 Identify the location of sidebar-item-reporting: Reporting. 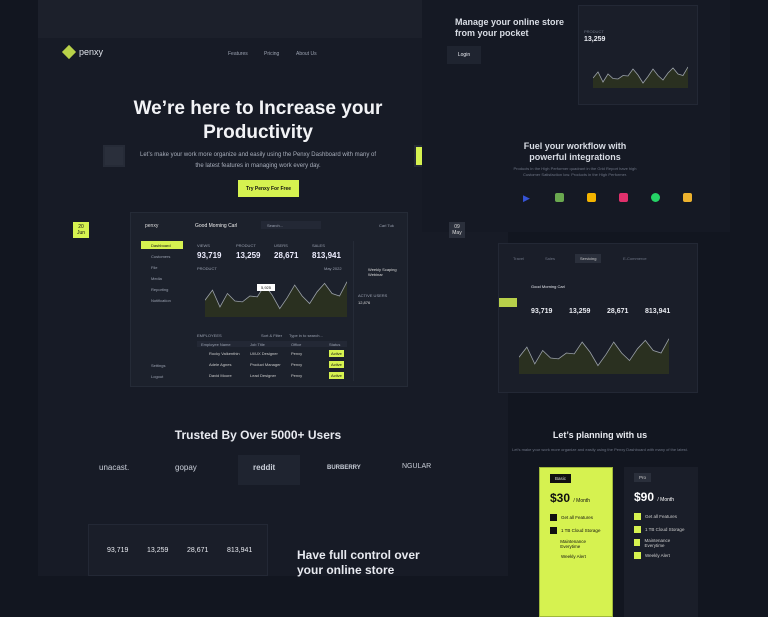
(160, 289).